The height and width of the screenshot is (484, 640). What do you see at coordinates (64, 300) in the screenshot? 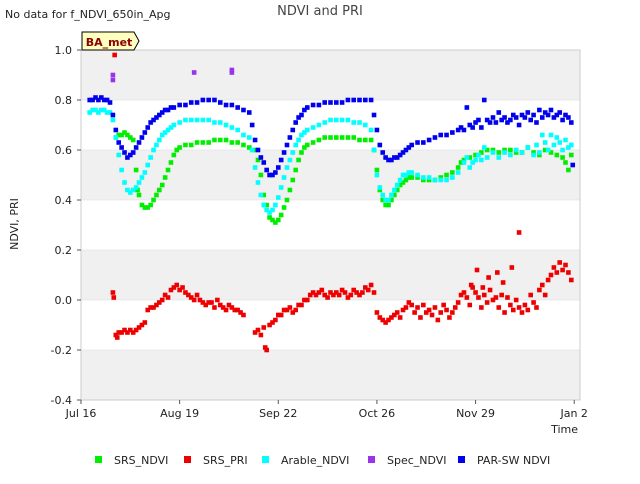
I see `y-tick-label: 0.0` at bounding box center [64, 300].